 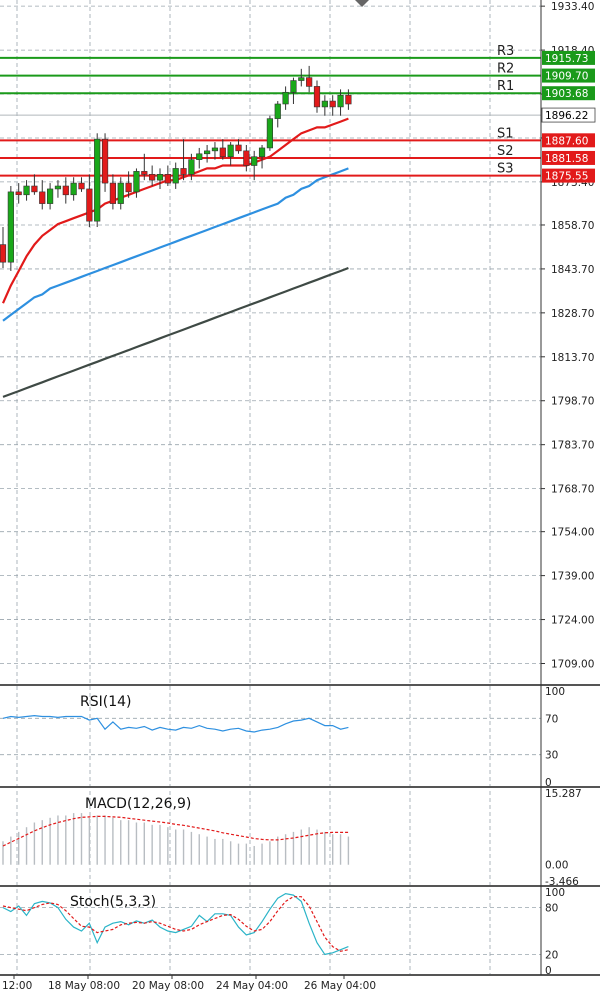 I want to click on price-tick-label: 1858.70, so click(x=572, y=226).